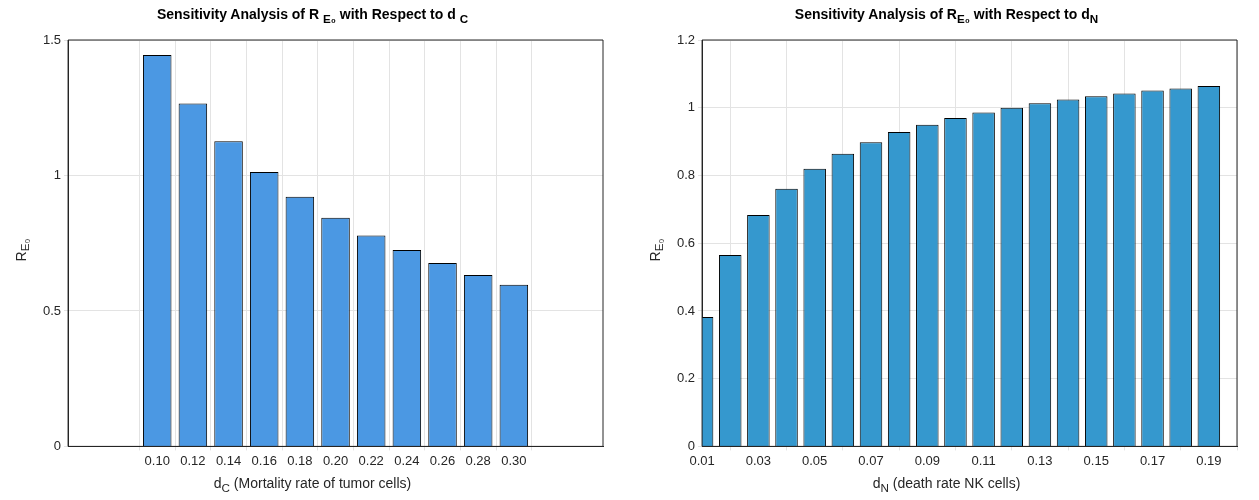 The height and width of the screenshot is (500, 1259). I want to click on x-tick-label: 0.18, so click(300, 460).